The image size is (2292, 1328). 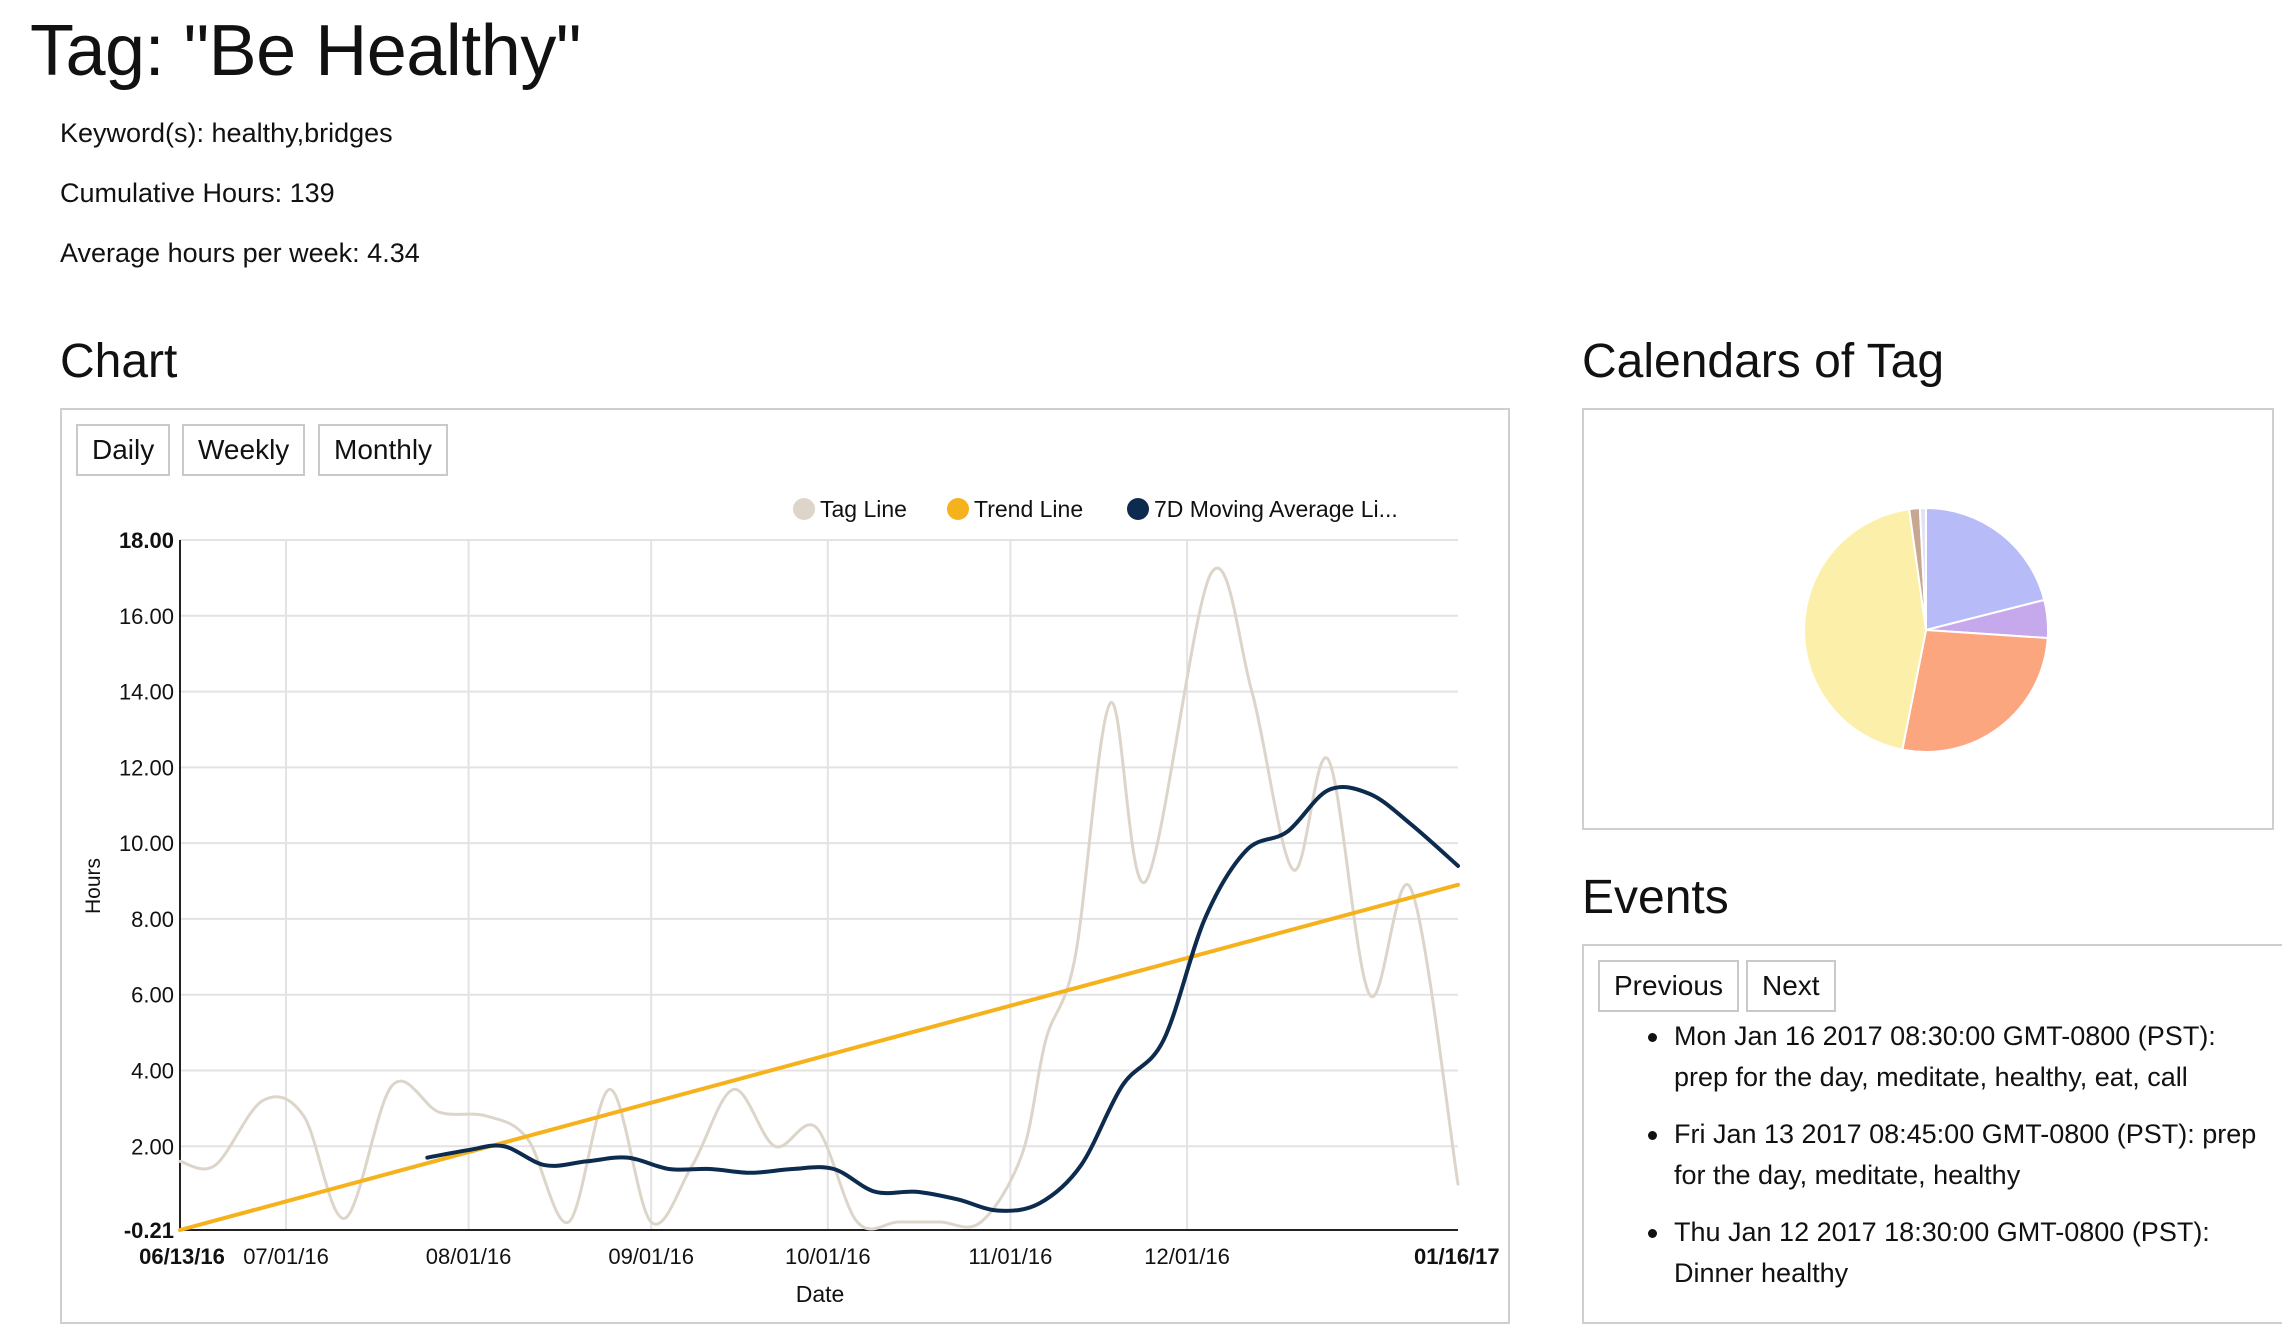 What do you see at coordinates (1028, 509) in the screenshot?
I see `legend-label: Trend Line` at bounding box center [1028, 509].